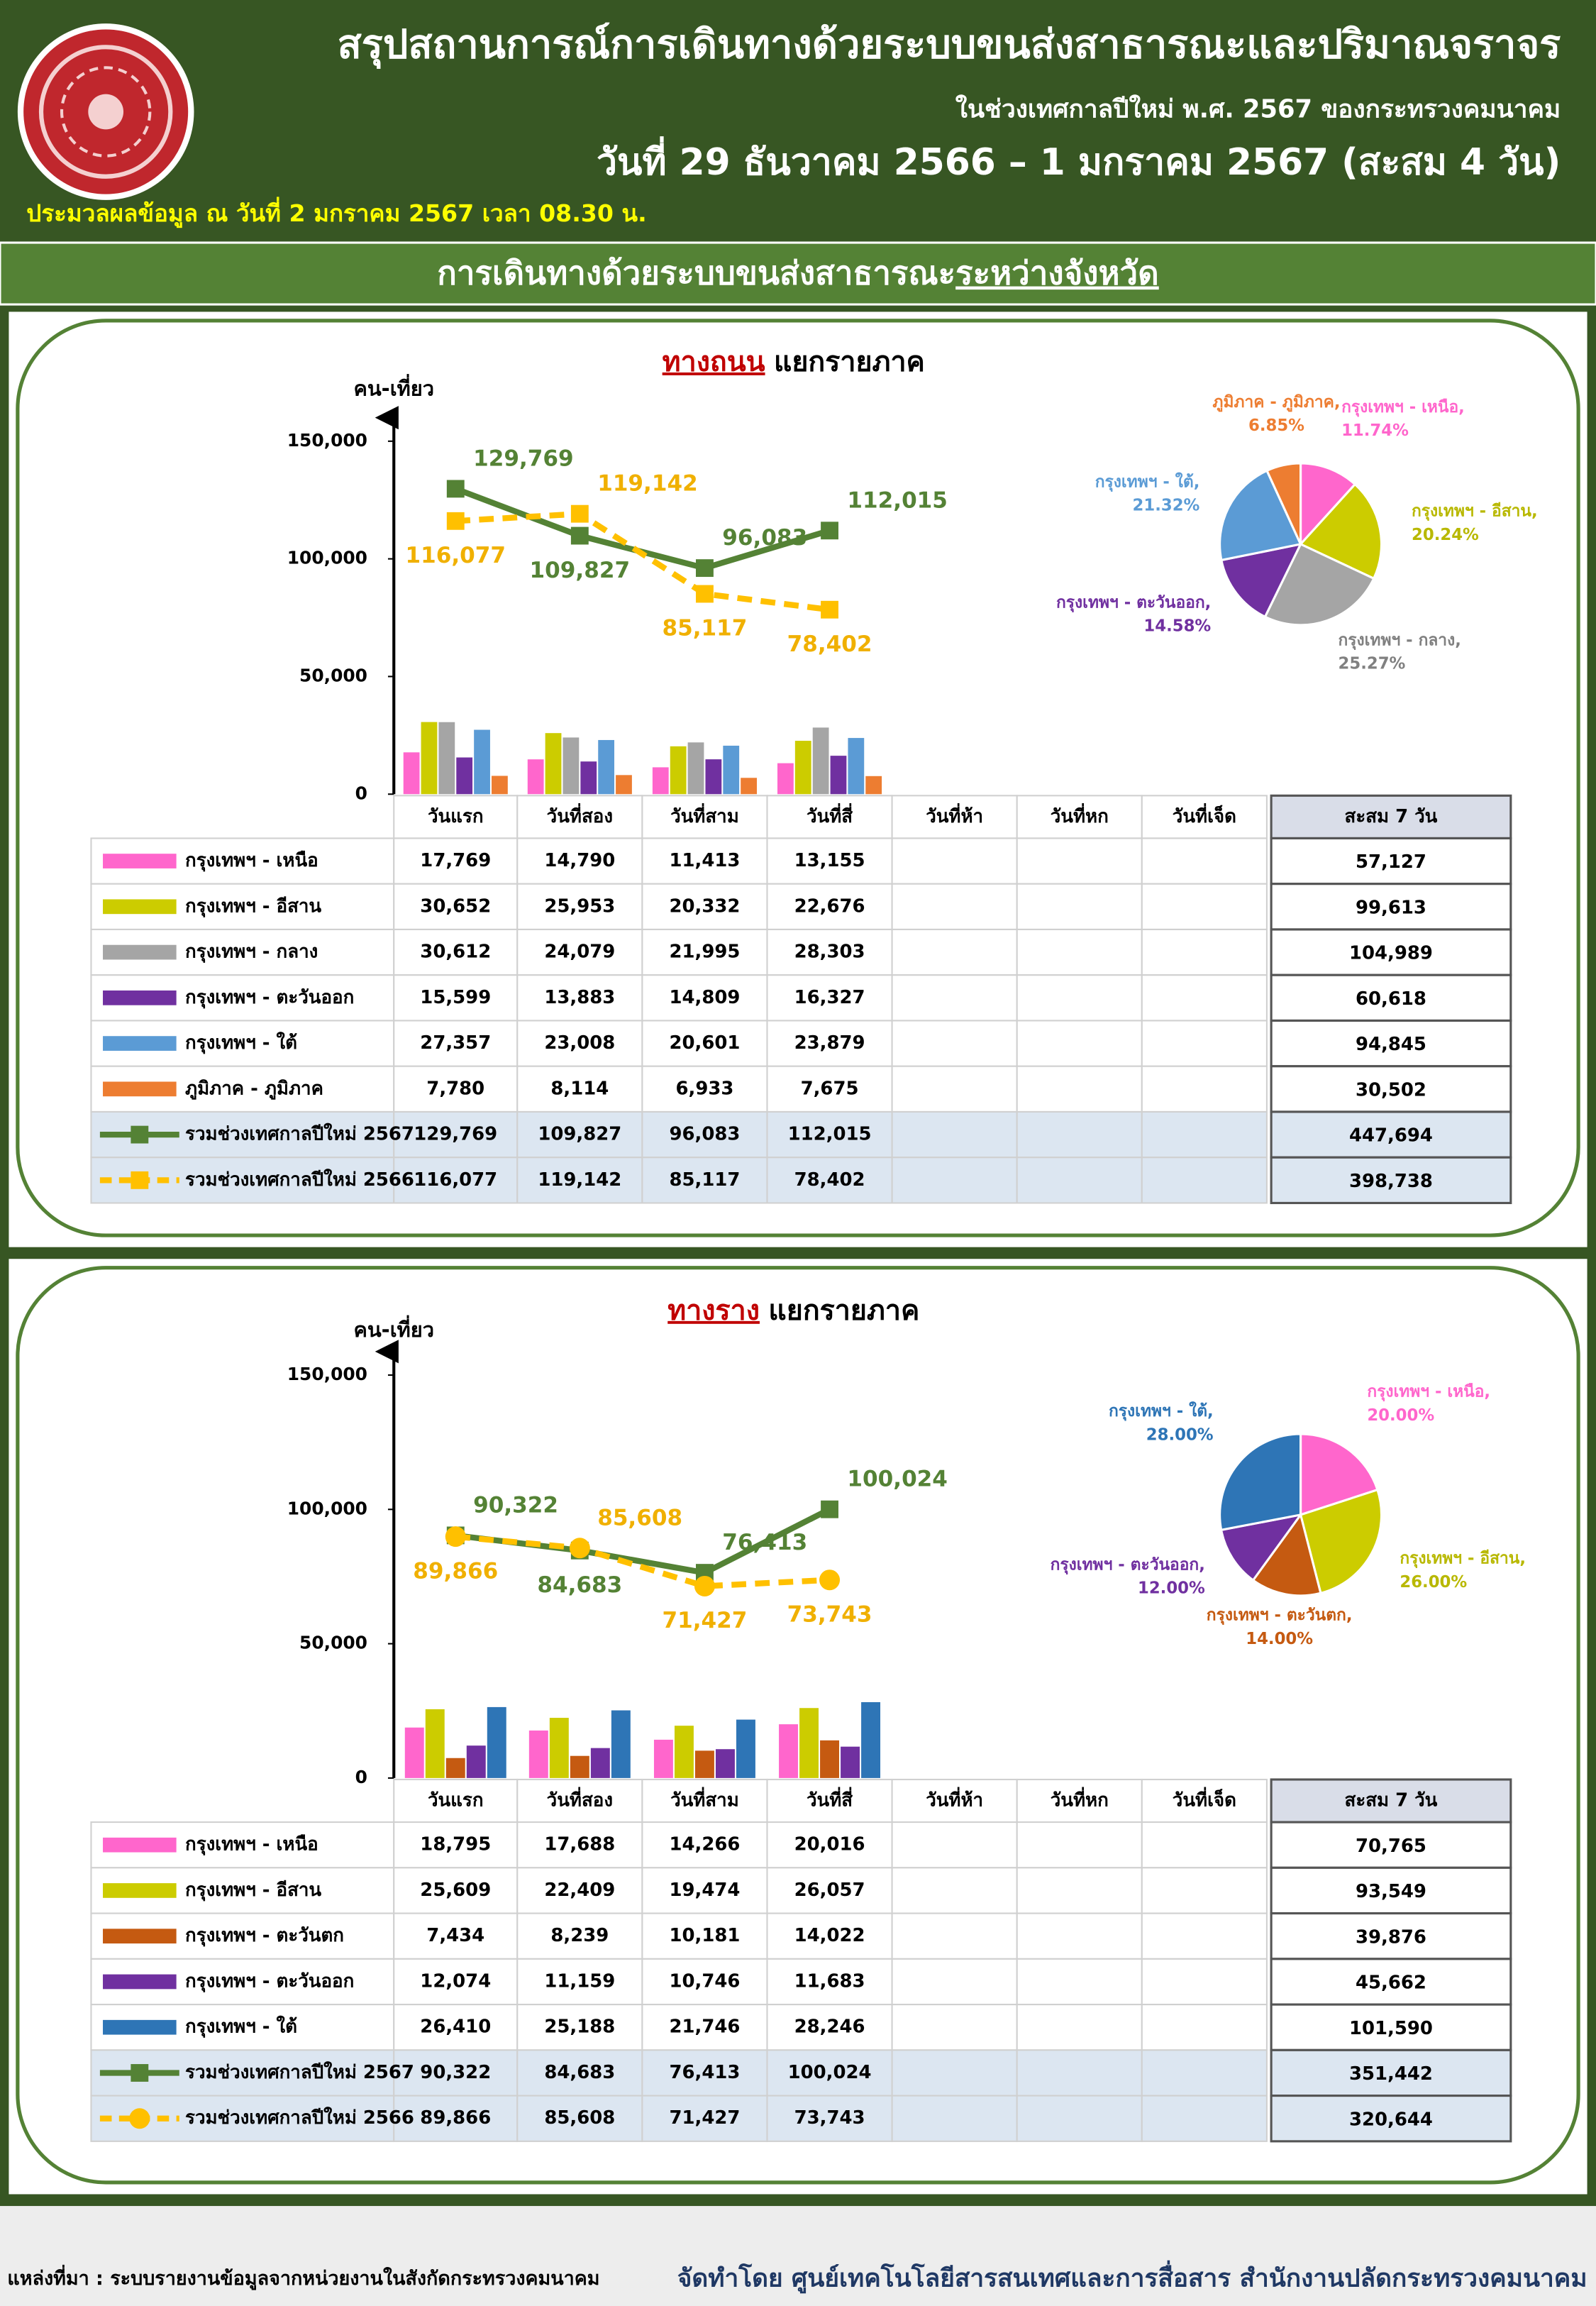  What do you see at coordinates (643, 1541) in the screenshot?
I see `line` at bounding box center [643, 1541].